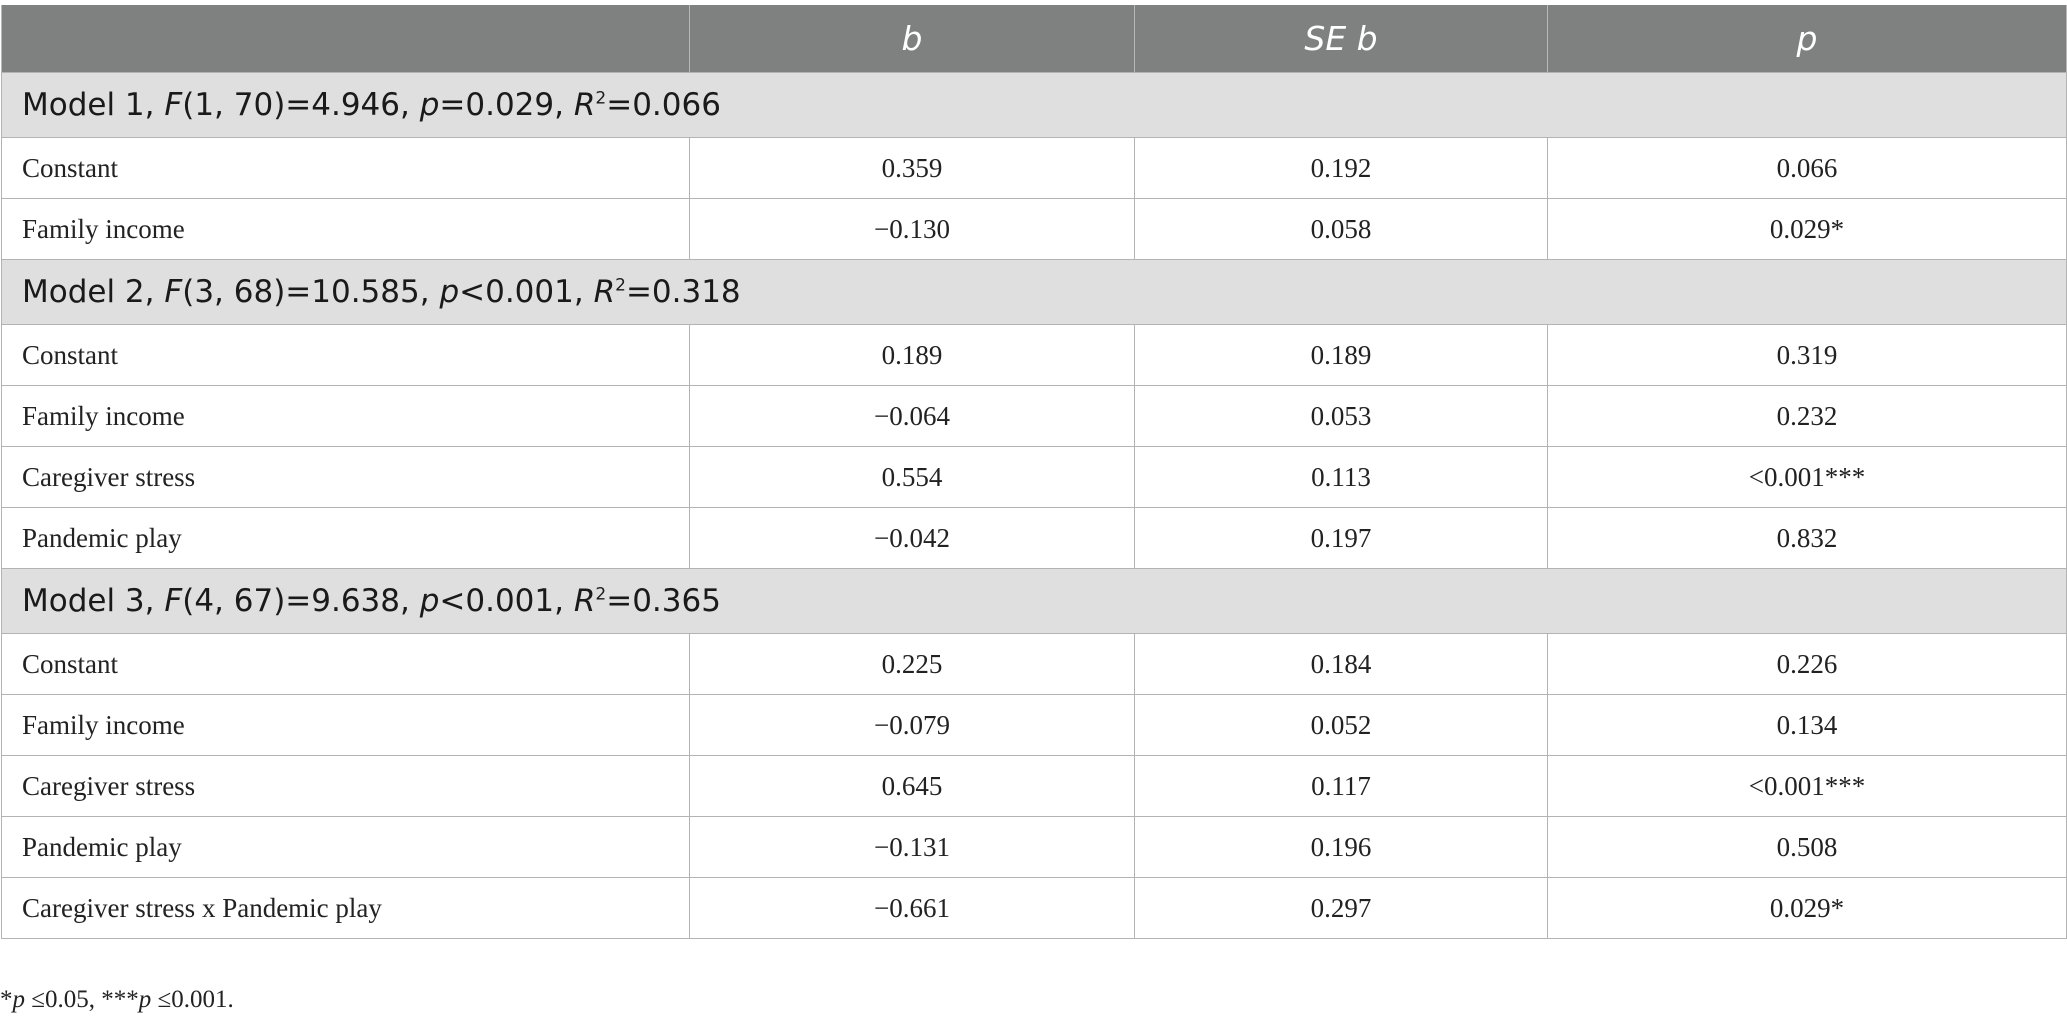  Describe the element at coordinates (1807, 847) in the screenshot. I see `p-value: 0.508` at that location.